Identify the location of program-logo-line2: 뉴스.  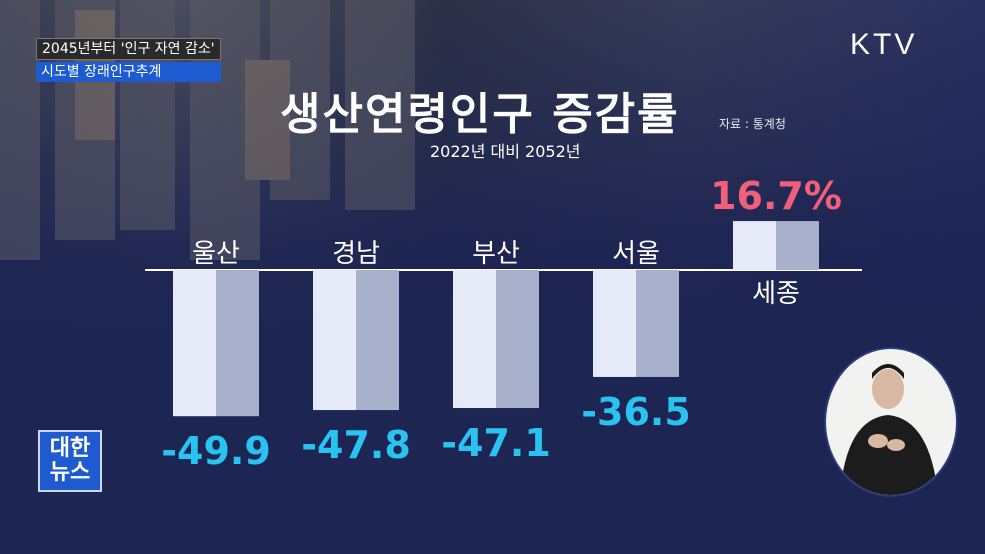
(70, 472).